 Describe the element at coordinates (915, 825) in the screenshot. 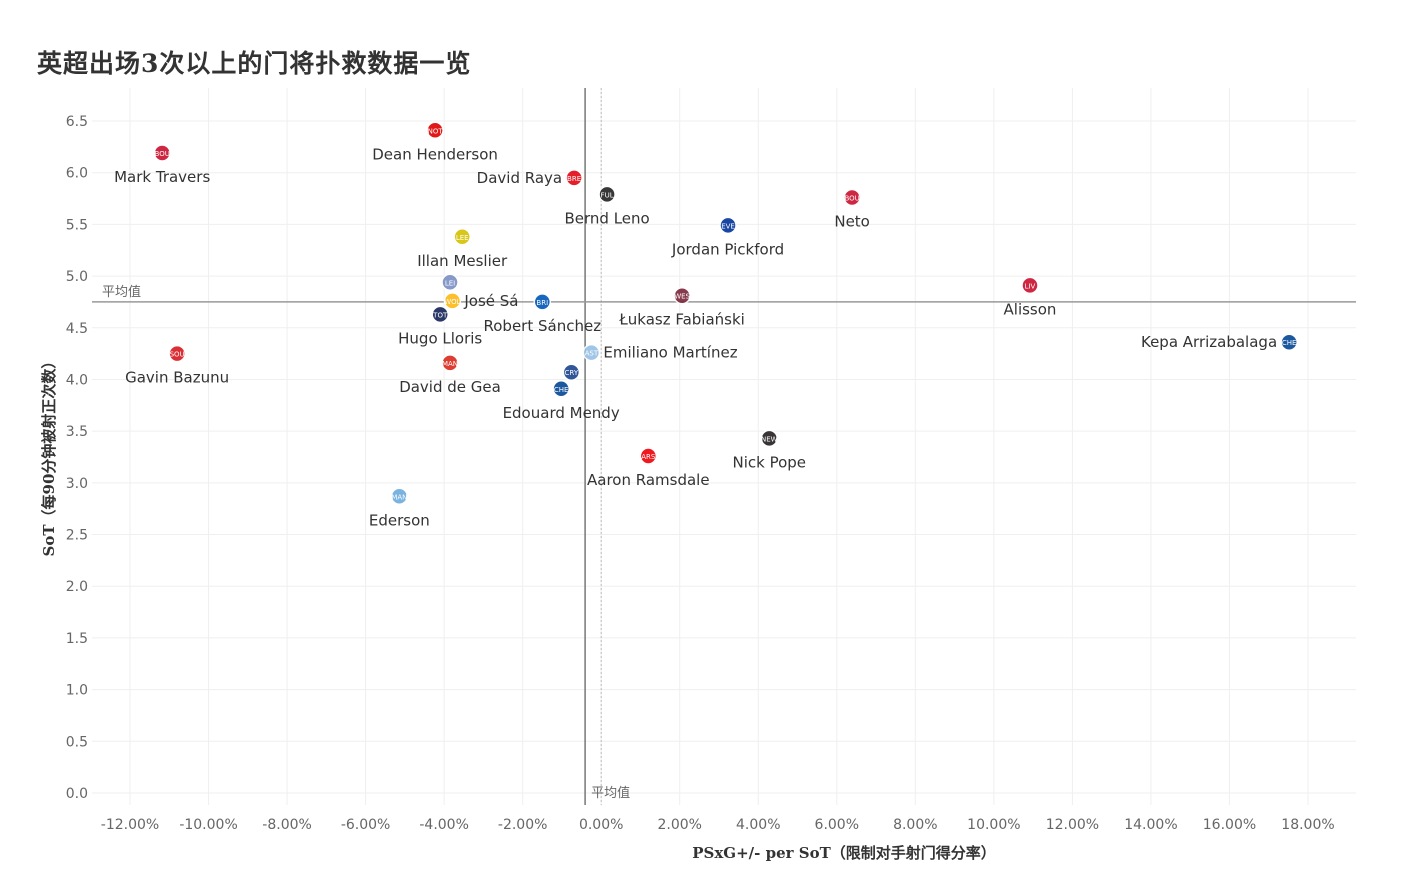

I see `x-tick-label: 8.00%` at that location.